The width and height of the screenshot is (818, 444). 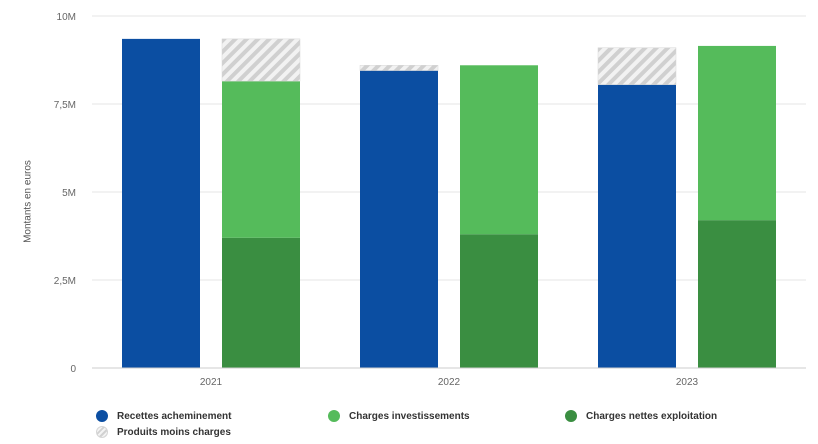 I want to click on legend-hatched-dot-icon, so click(x=102, y=432).